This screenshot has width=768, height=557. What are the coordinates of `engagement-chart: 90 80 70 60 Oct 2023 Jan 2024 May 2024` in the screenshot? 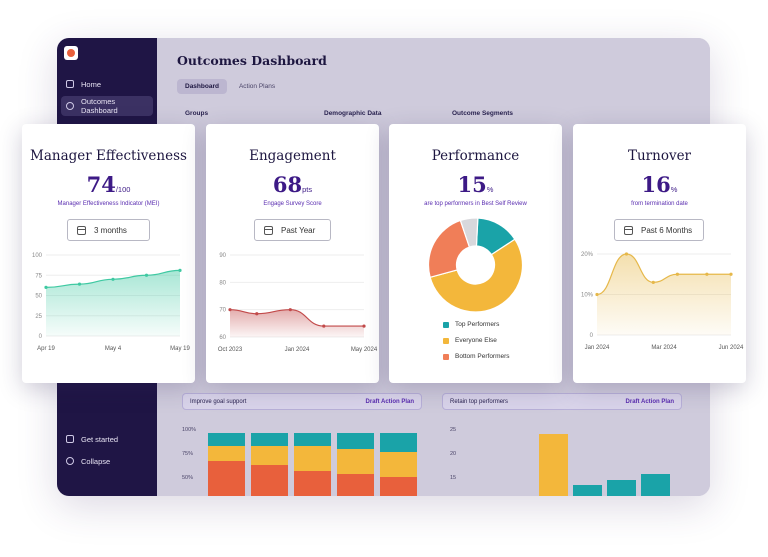 It's located at (298, 303).